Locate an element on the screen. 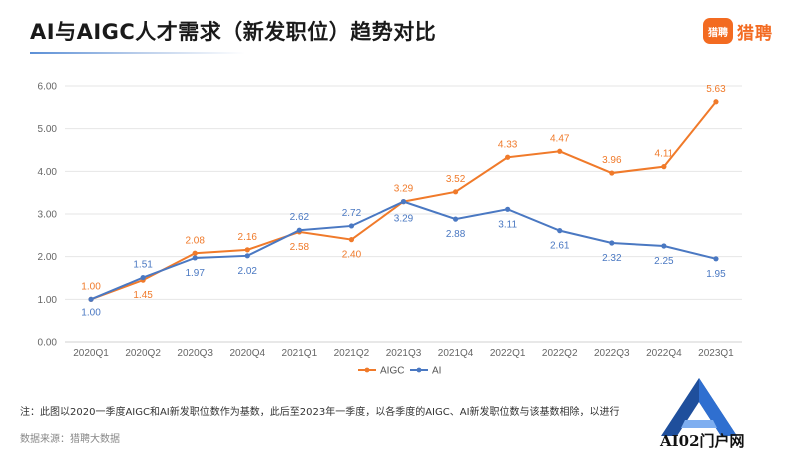  y-tick-label: 0.00 is located at coordinates (48, 343).